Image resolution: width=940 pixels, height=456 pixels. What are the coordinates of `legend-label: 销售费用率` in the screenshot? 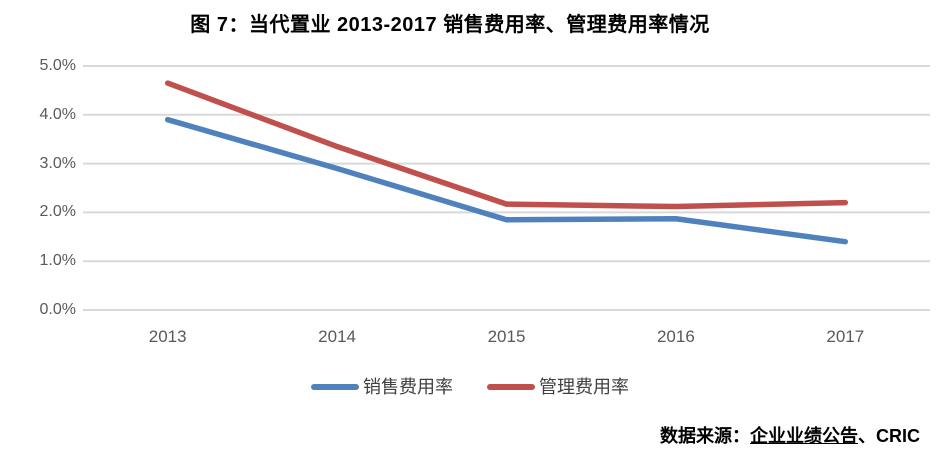 It's located at (408, 387).